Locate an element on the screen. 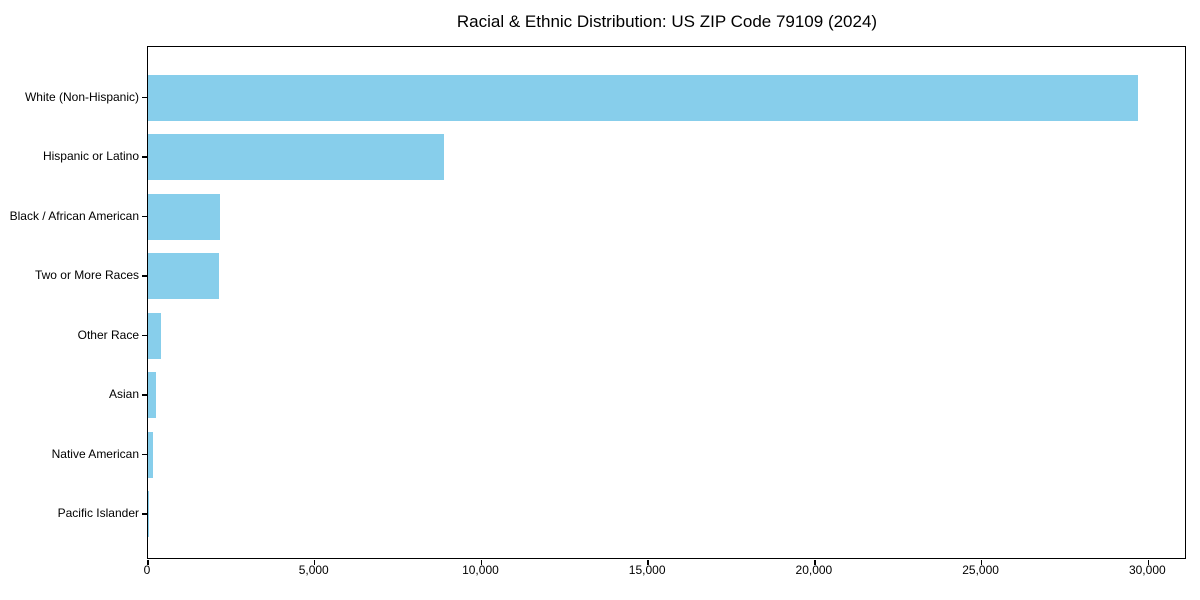  x-tick-label-25-000: 25,000 is located at coordinates (980, 570).